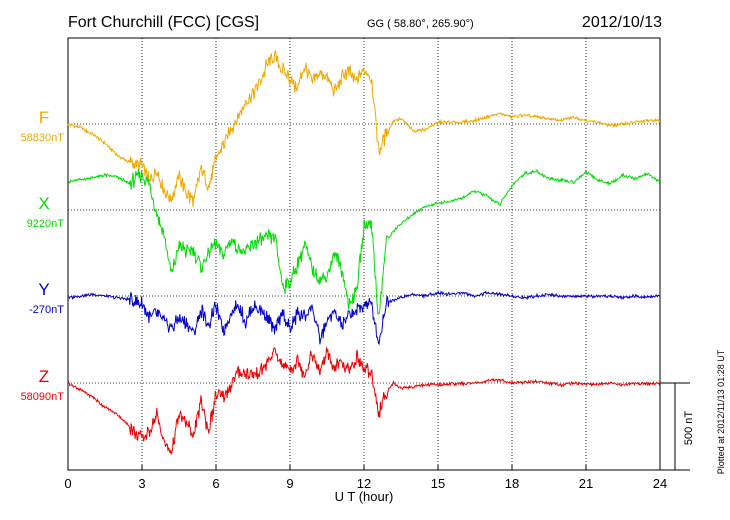  What do you see at coordinates (512, 483) in the screenshot?
I see `x-tick-label: 18` at bounding box center [512, 483].